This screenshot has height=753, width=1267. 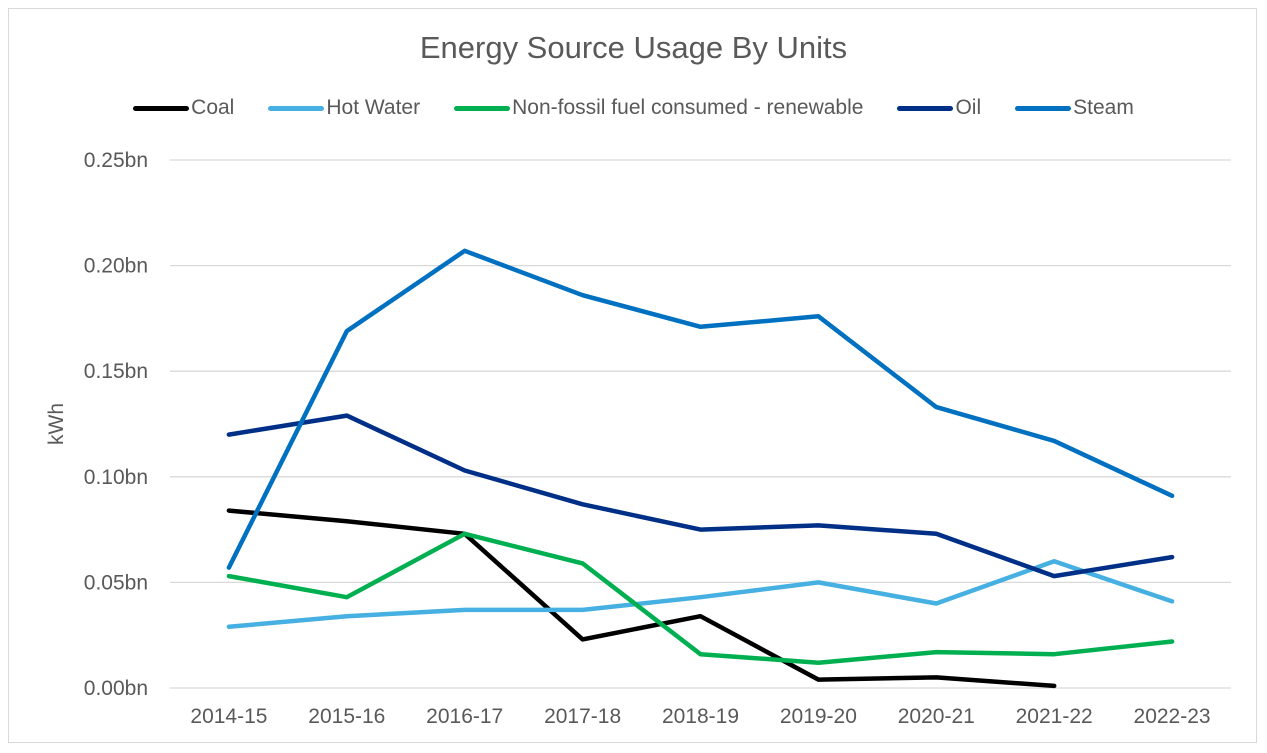 I want to click on y-tick-label: 0.05bn, so click(x=116, y=582).